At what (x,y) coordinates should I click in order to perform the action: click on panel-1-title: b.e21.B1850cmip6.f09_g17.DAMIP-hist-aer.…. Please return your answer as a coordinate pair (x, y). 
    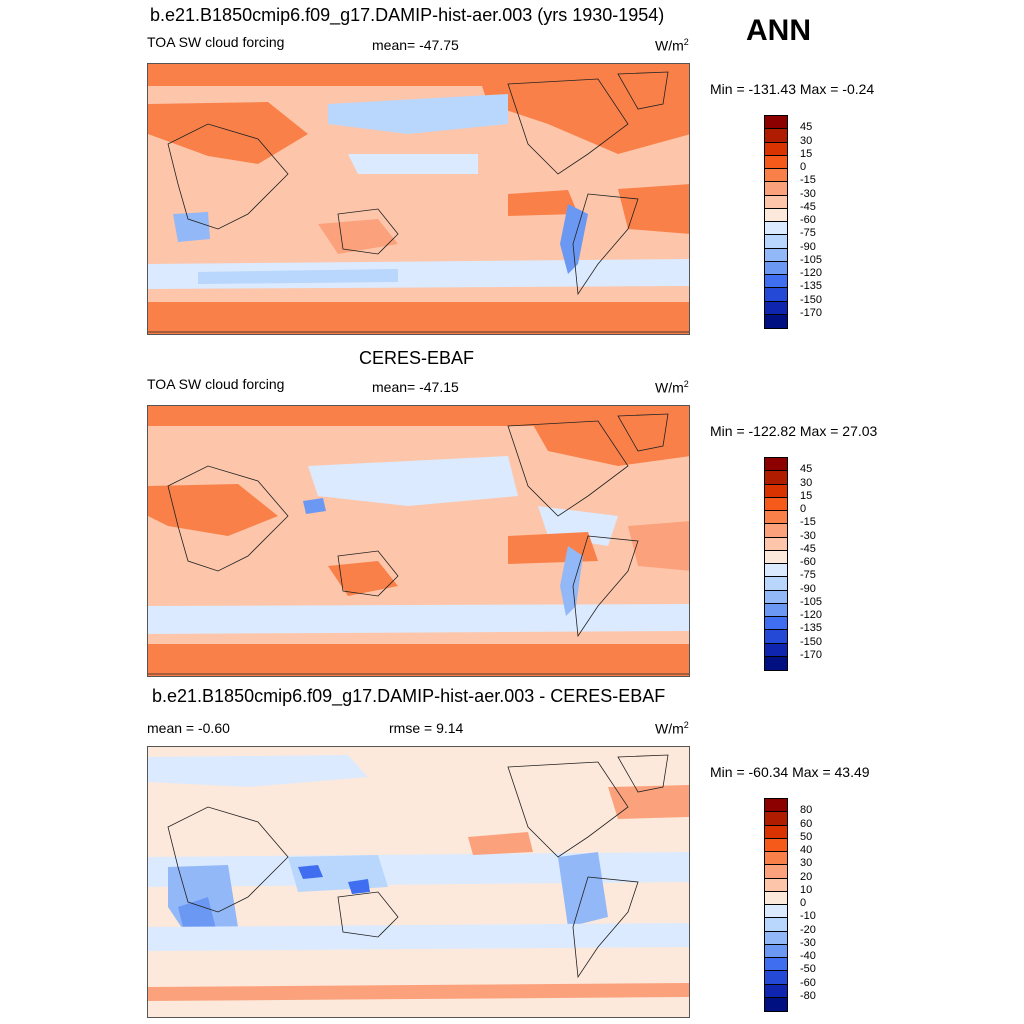
    Looking at the image, I should click on (407, 15).